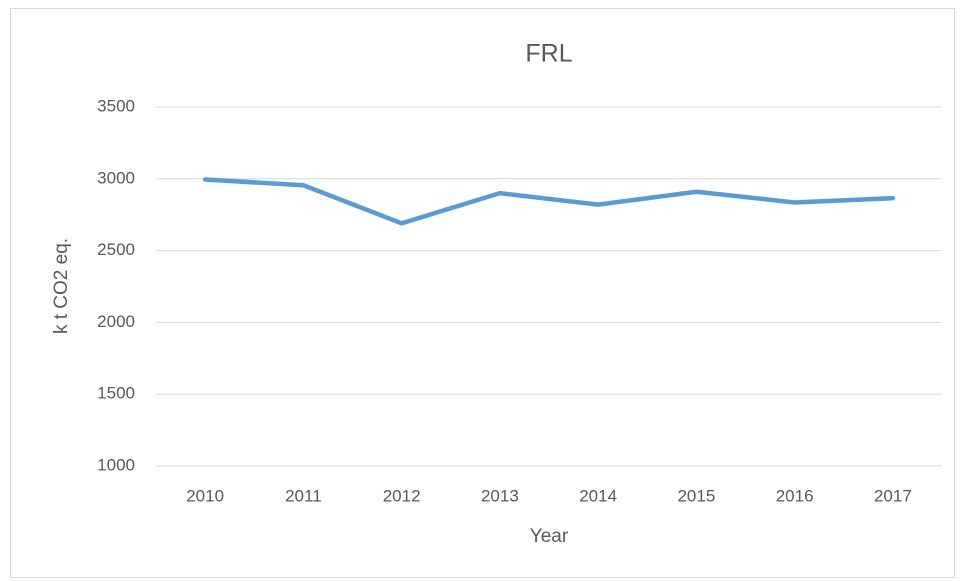 This screenshot has width=961, height=581. What do you see at coordinates (116, 105) in the screenshot?
I see `y-tick-label: 3500` at bounding box center [116, 105].